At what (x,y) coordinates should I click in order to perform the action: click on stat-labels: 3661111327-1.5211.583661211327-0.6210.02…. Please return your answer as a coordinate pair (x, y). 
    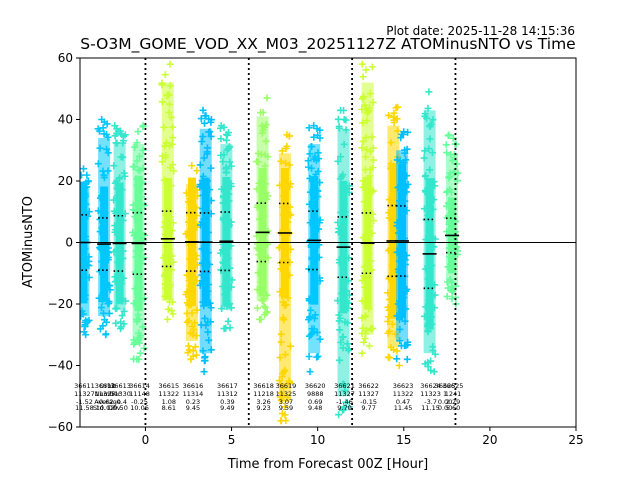
    Looking at the image, I should click on (268, 397).